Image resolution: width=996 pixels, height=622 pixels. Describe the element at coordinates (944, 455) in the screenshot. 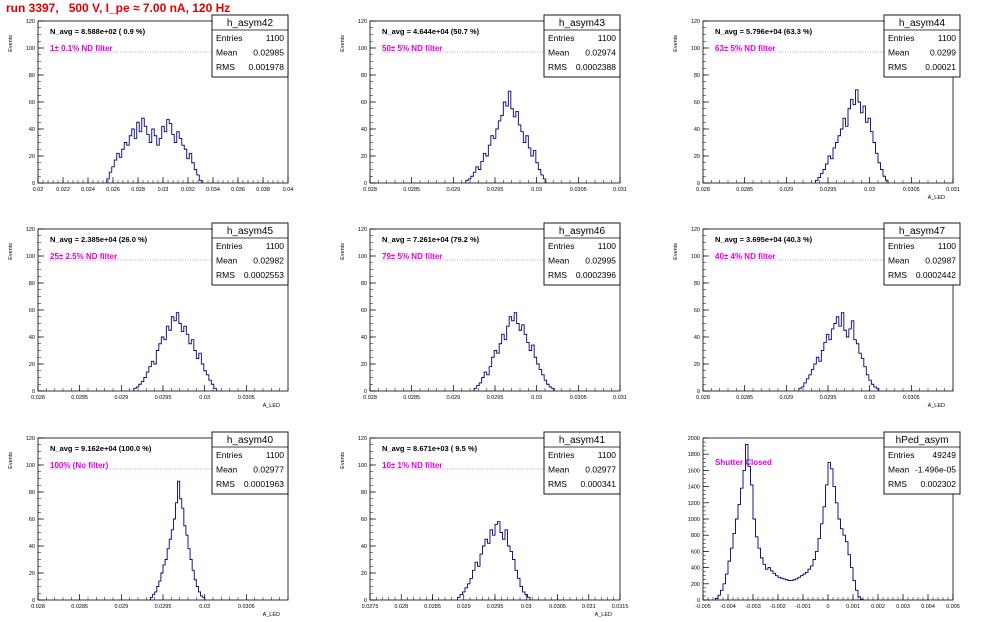

I see `stats-value: 49249` at that location.